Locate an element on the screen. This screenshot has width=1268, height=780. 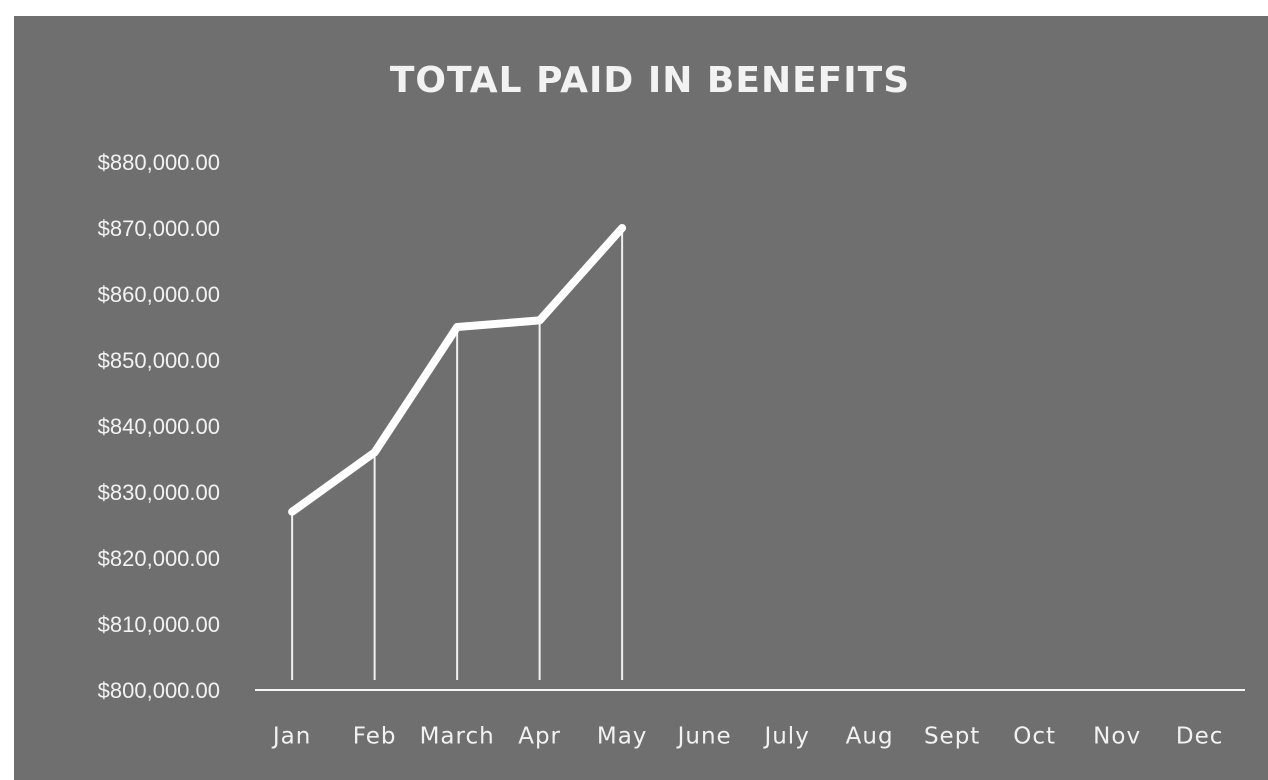
chart-title: TOTAL PAID IN BENEFITS is located at coordinates (650, 80).